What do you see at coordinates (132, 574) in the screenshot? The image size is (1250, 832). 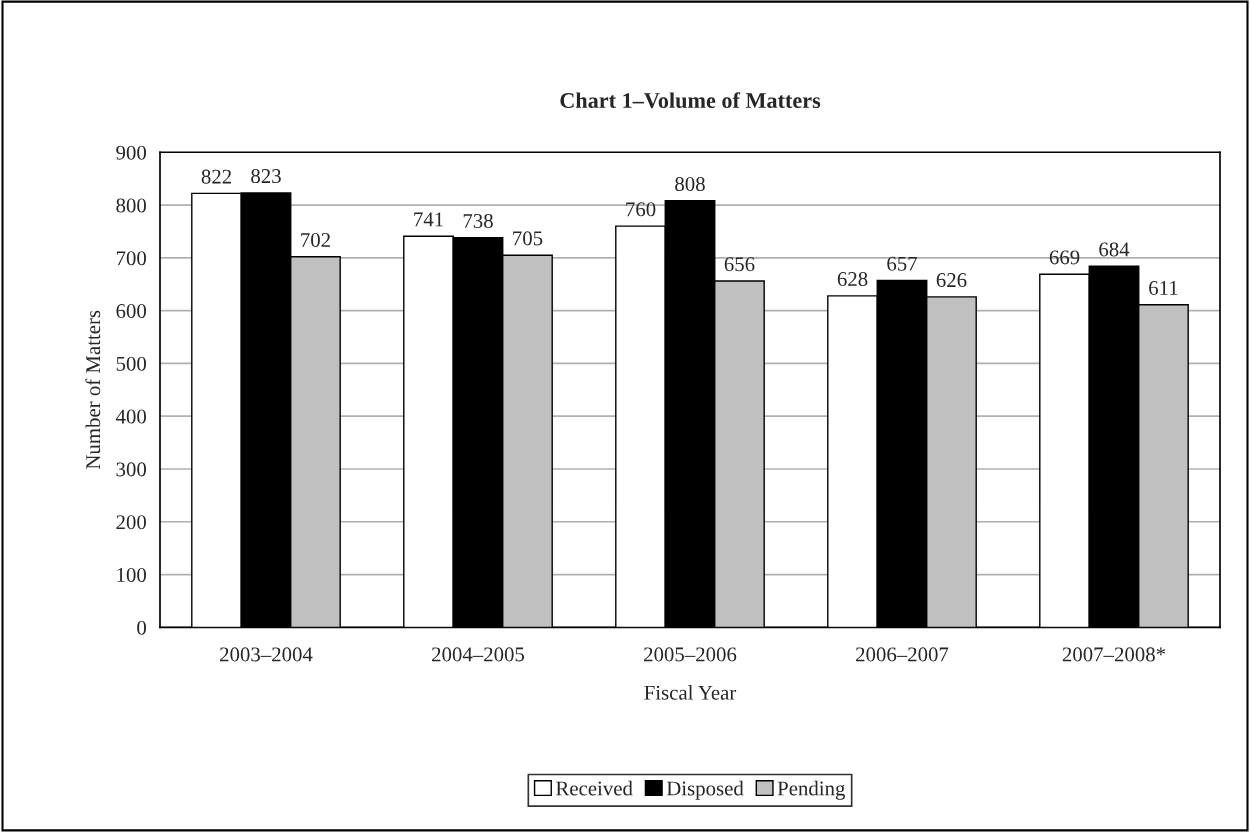 I see `y-tick-label: 100` at bounding box center [132, 574].